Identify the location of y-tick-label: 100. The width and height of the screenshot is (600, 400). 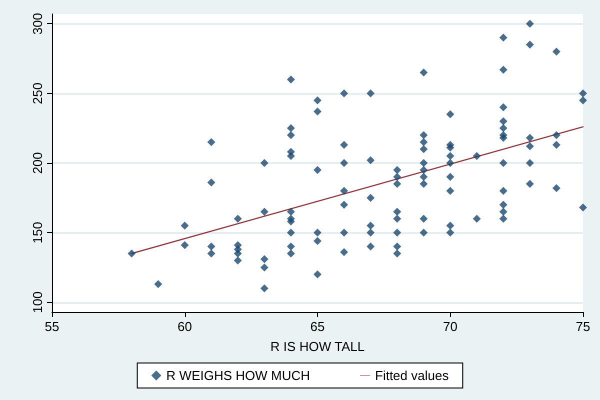
(37, 302).